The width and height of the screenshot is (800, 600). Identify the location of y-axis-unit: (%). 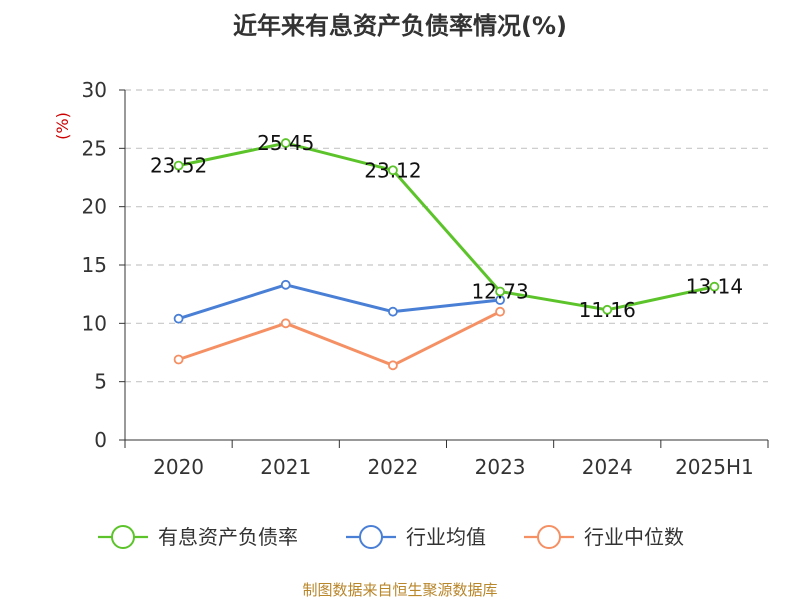
(62, 126).